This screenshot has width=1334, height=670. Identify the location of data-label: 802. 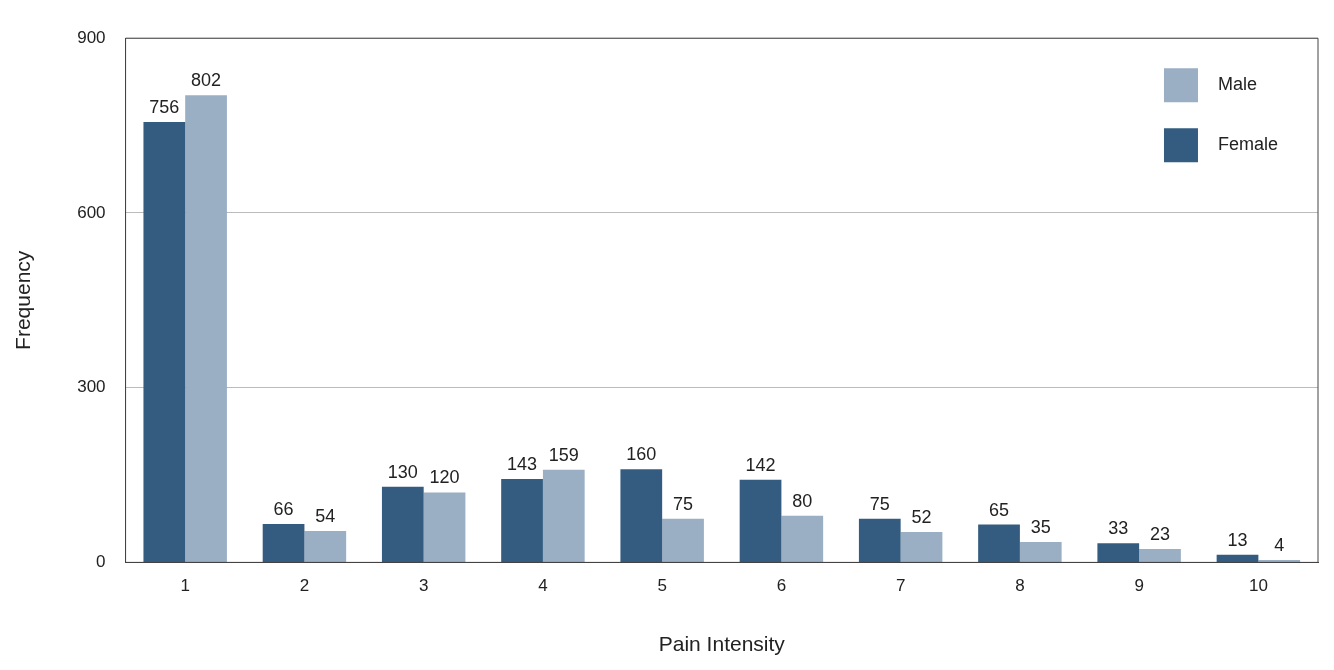
(206, 80).